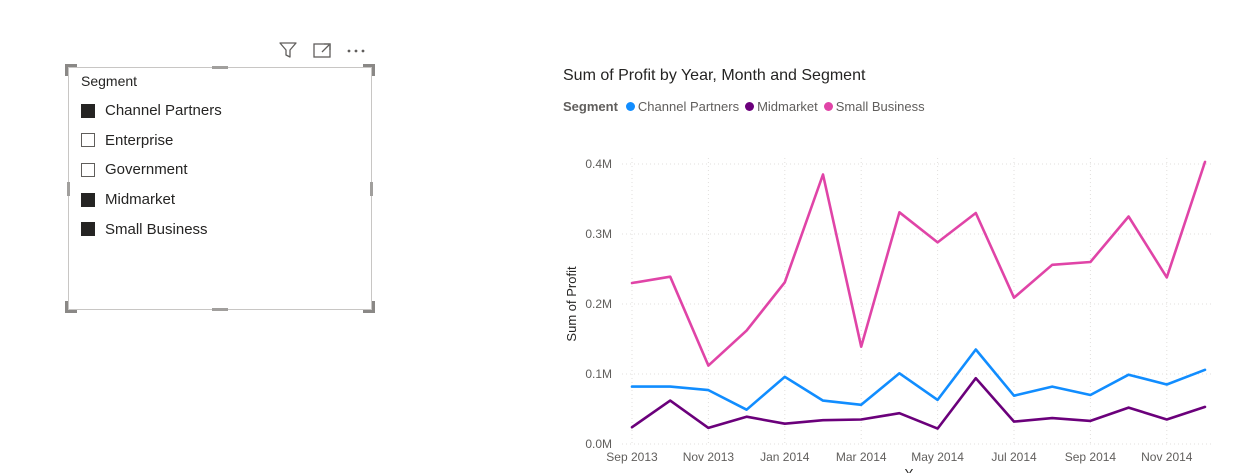  I want to click on y-tick-label: 0.2M, so click(598, 304).